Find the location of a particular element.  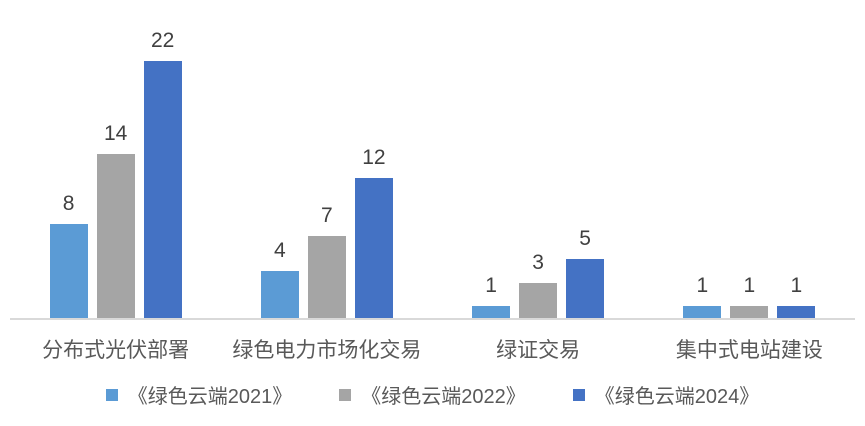

category-label: 集中式电站建设 is located at coordinates (749, 350).